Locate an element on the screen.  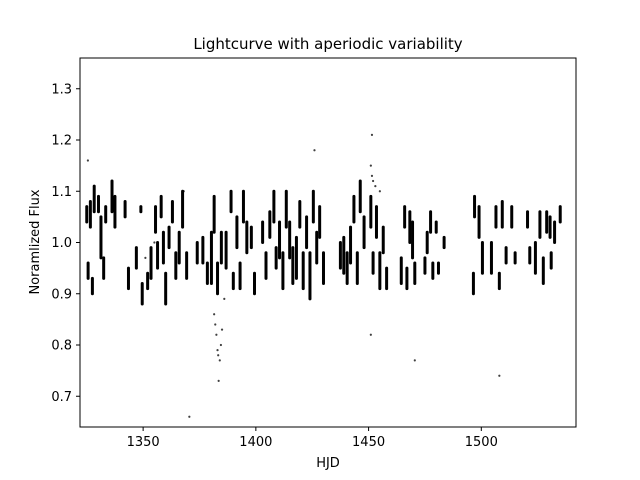
y-tick-label: 1.3 is located at coordinates (61, 89).